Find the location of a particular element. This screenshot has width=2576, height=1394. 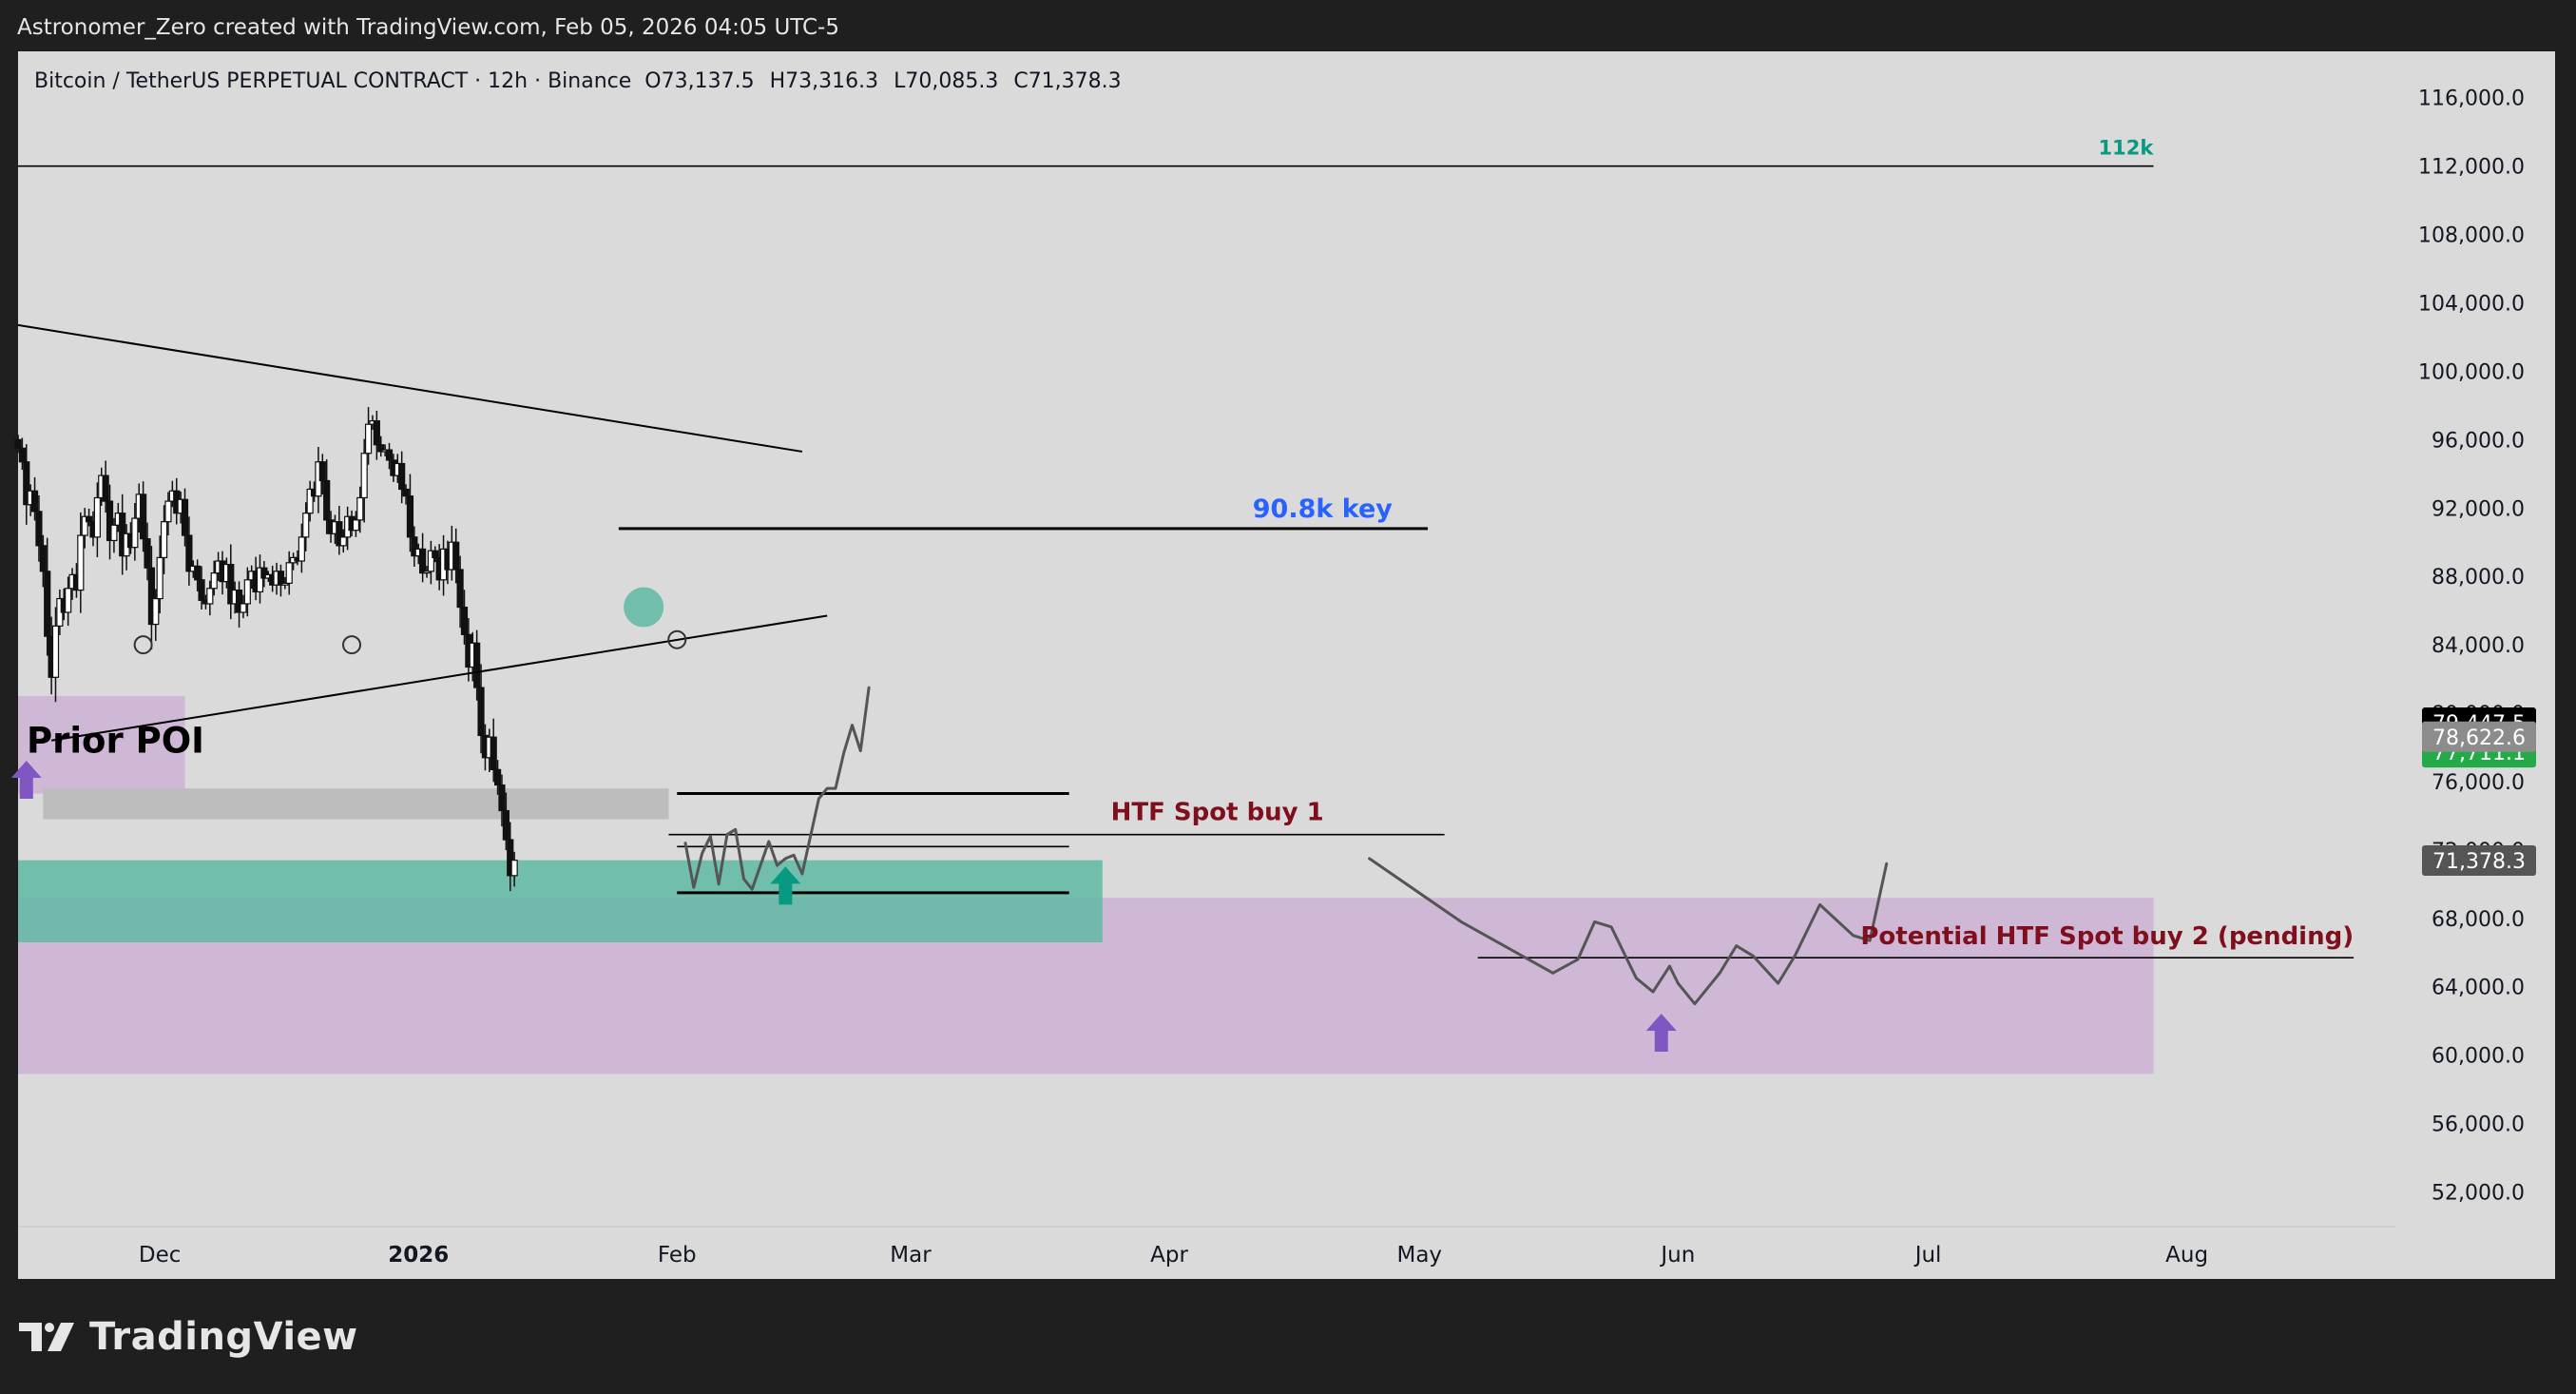

annotation-label: Potential HTF Spot buy 2 (pending) is located at coordinates (2107, 937).